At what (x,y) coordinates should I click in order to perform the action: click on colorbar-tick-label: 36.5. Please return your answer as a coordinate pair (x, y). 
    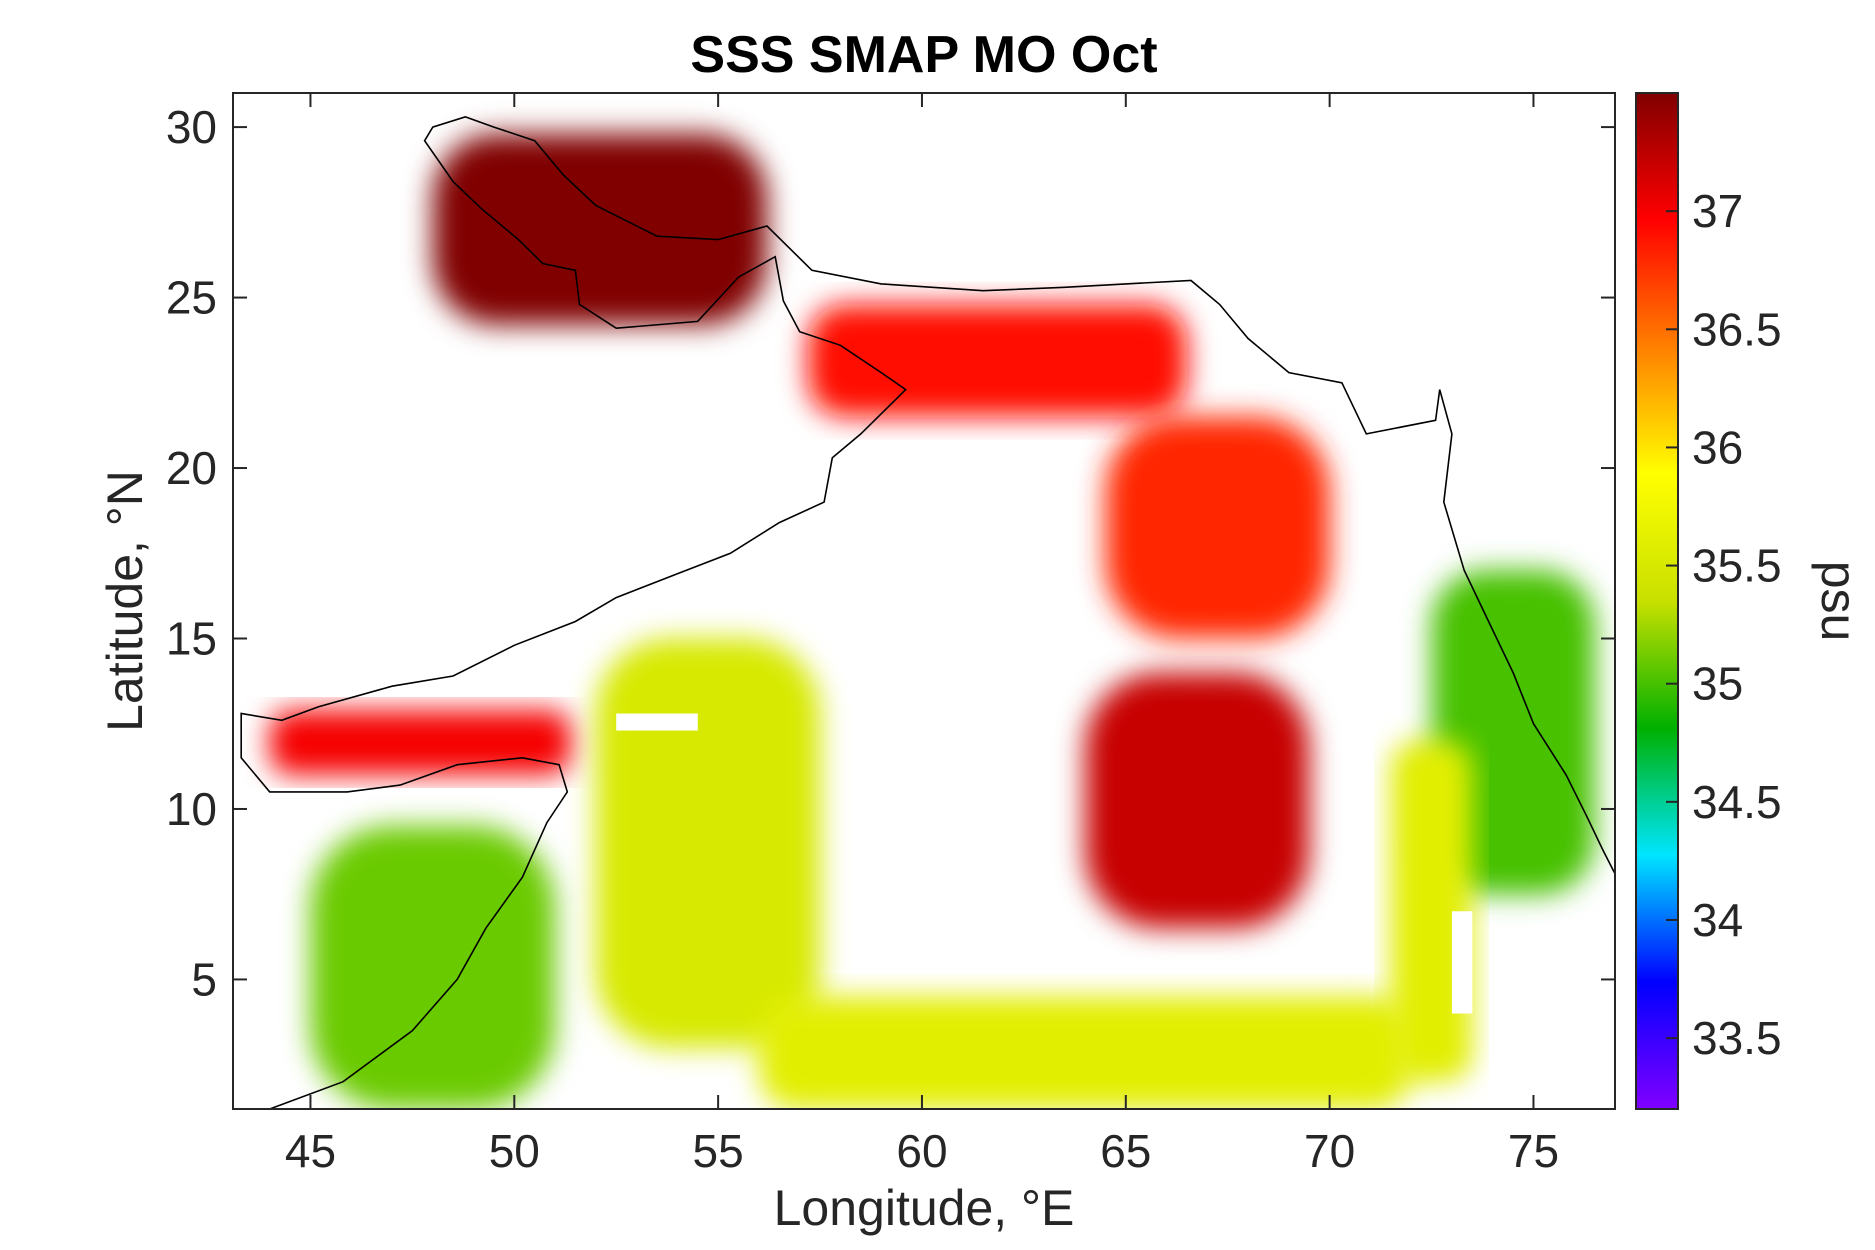
    Looking at the image, I should click on (1737, 329).